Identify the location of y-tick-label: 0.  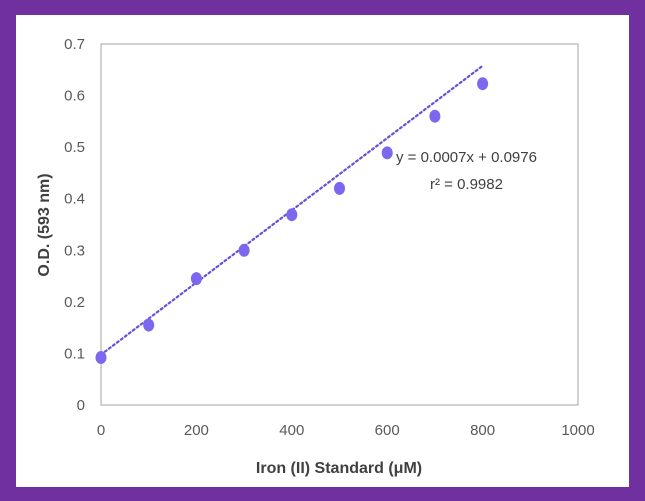
(81, 405).